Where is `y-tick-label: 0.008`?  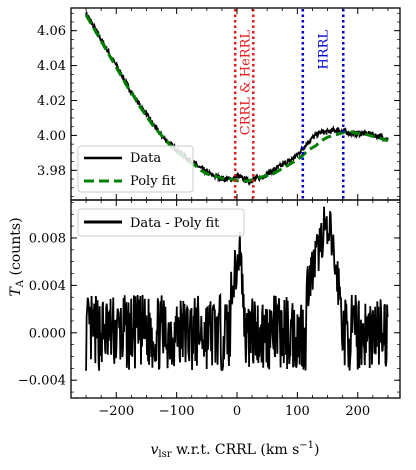
y-tick-label: 0.008 is located at coordinates (47, 238).